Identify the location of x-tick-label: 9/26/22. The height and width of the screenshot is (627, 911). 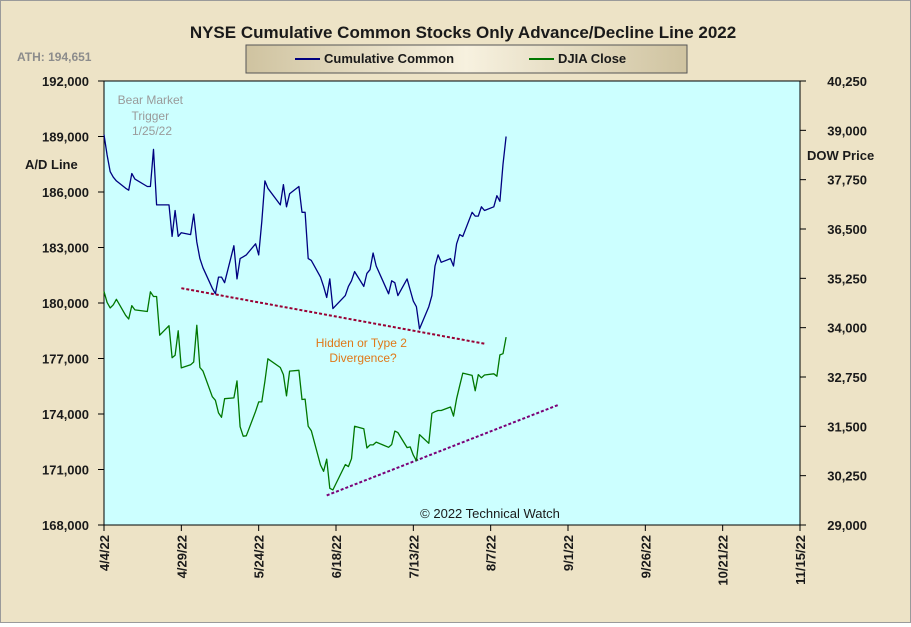
(645, 556).